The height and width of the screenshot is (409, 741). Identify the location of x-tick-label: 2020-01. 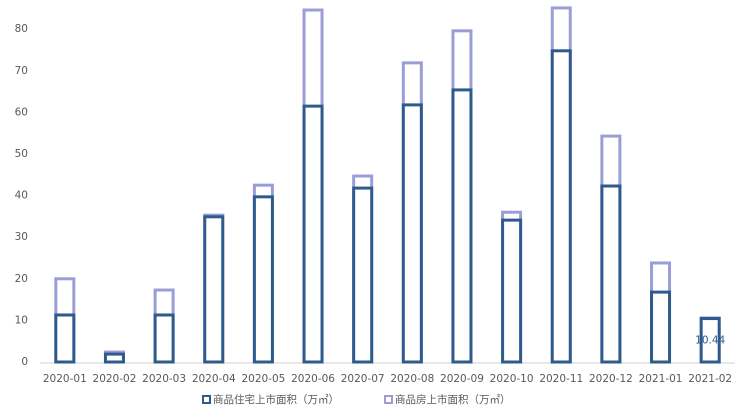
(65, 379).